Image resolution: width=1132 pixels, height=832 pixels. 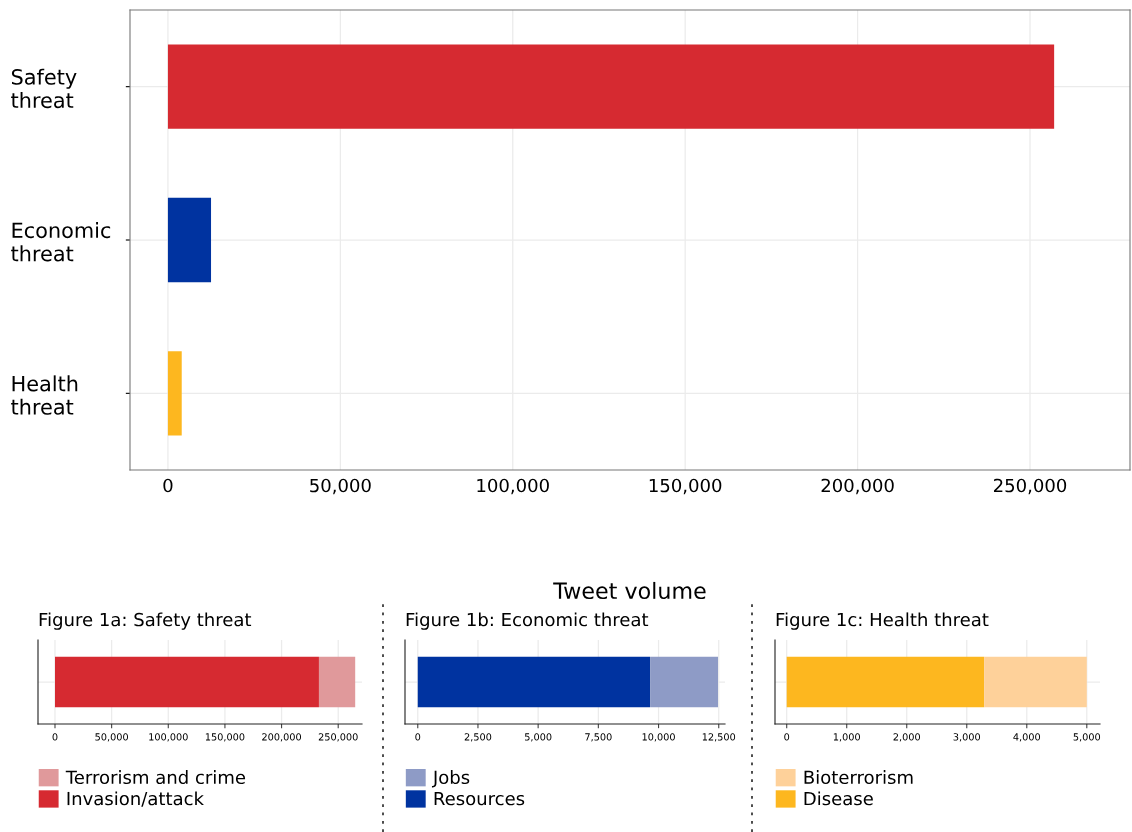 What do you see at coordinates (1027, 737) in the screenshot?
I see `x-tick-label: 4,000` at bounding box center [1027, 737].